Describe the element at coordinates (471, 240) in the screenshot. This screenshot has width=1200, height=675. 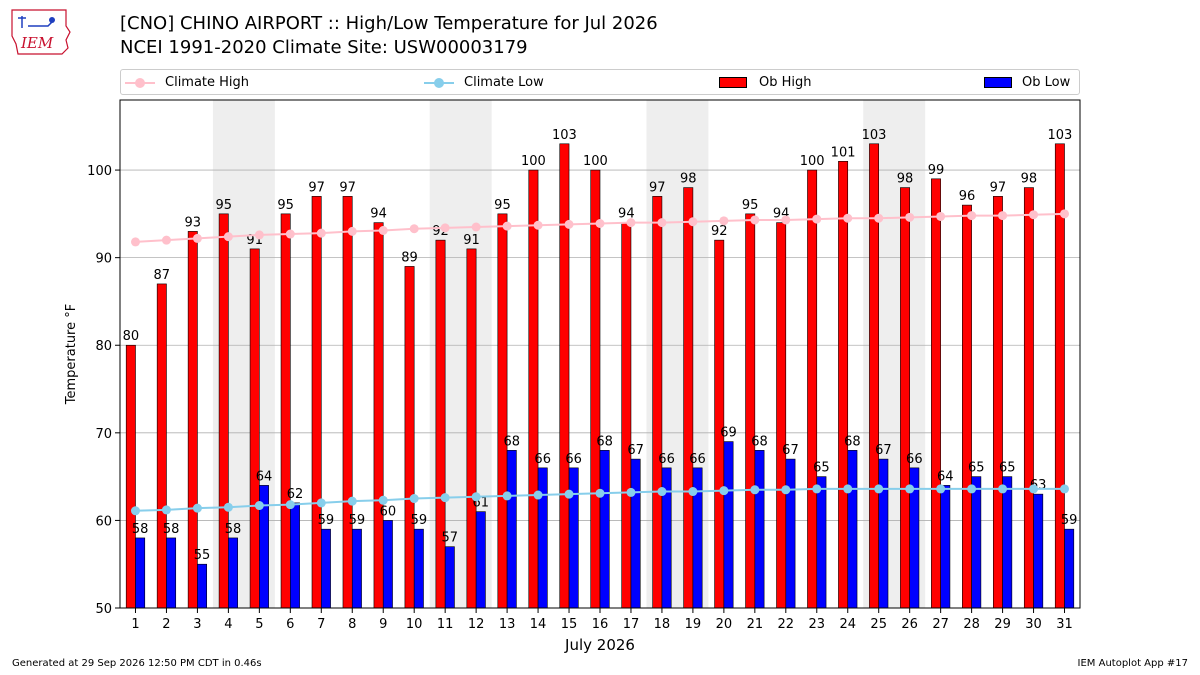
I see `ob-high-label: 91` at that location.